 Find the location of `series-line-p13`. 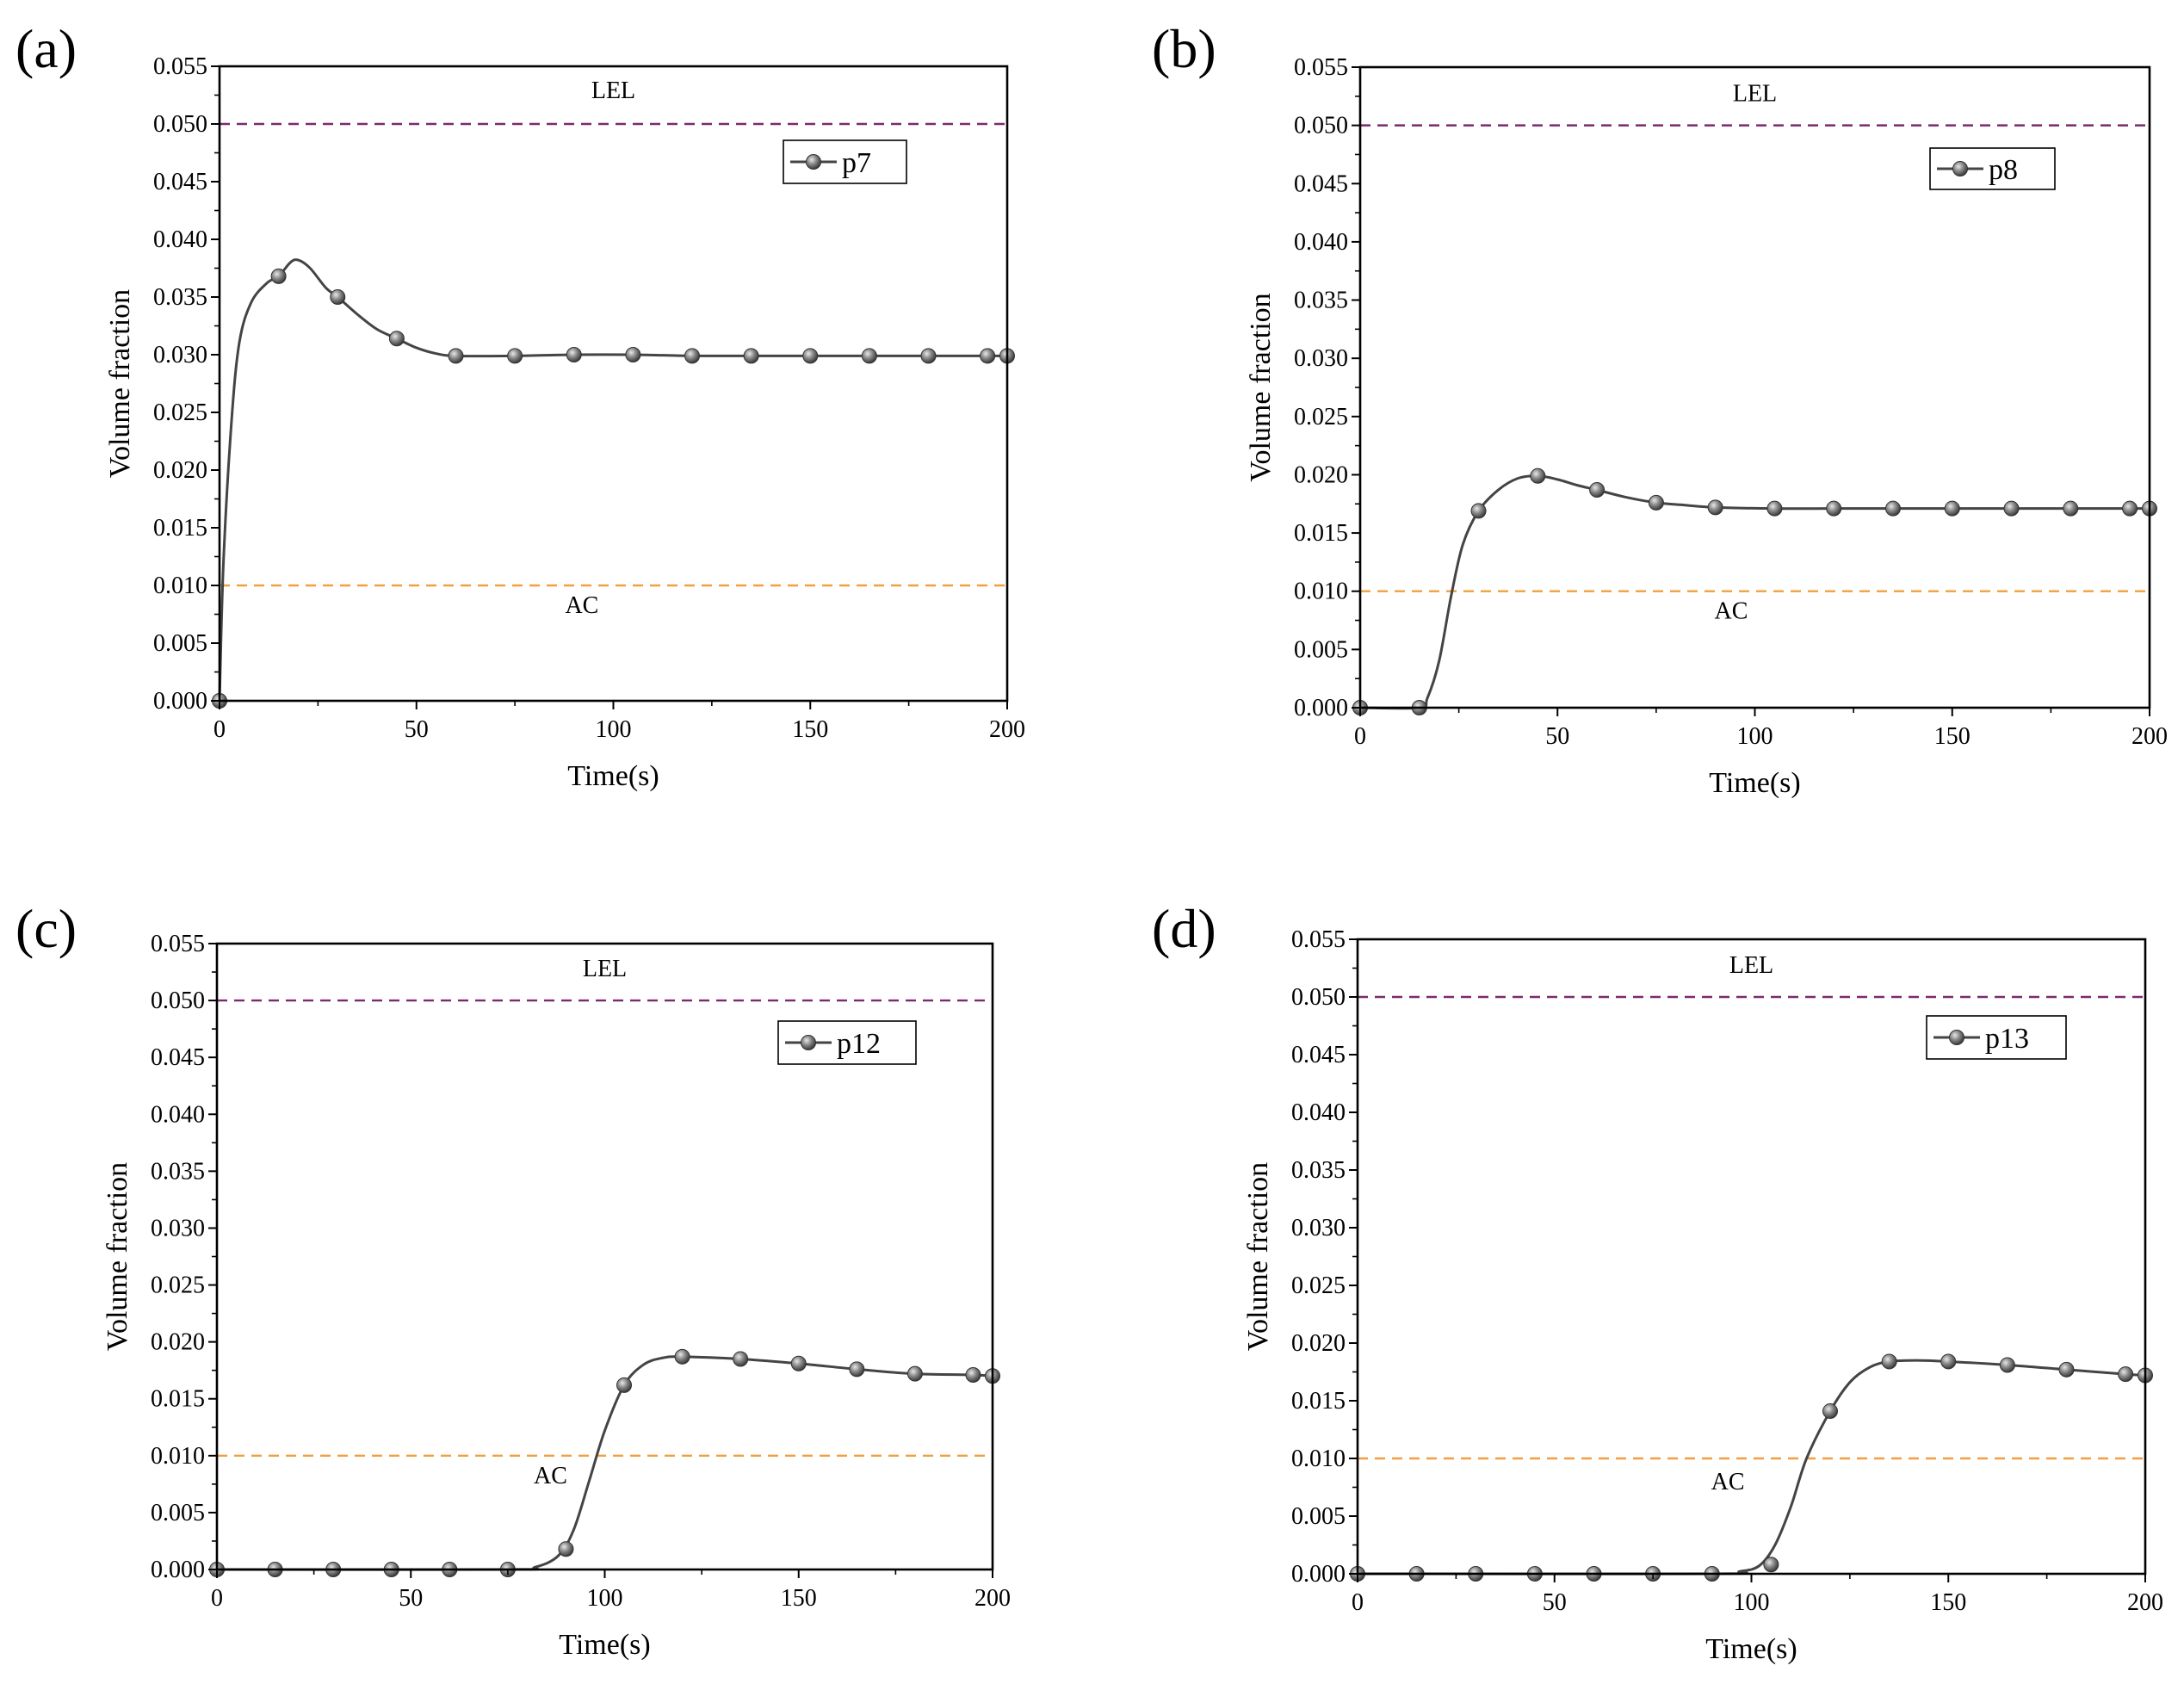

series-line-p13 is located at coordinates (1752, 1468).